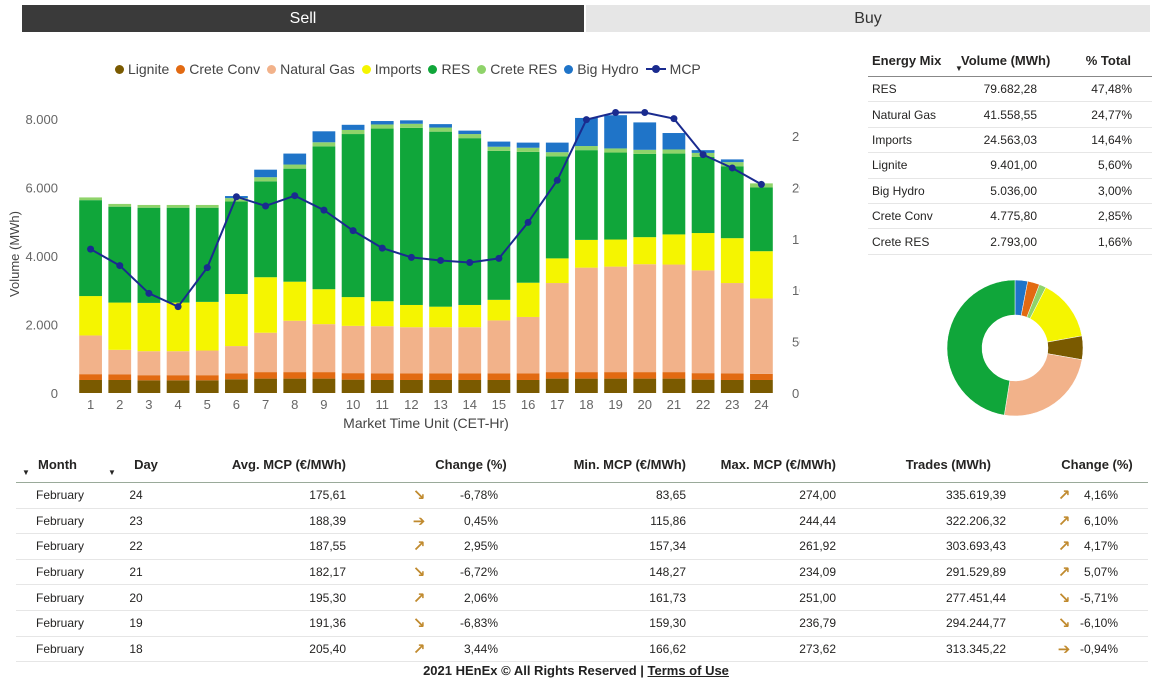 Image resolution: width=1152 pixels, height=678 pixels. Describe the element at coordinates (1010, 191) in the screenshot. I see `energy-mix-row: Big Hydro 5.036,00 3,00%` at that location.